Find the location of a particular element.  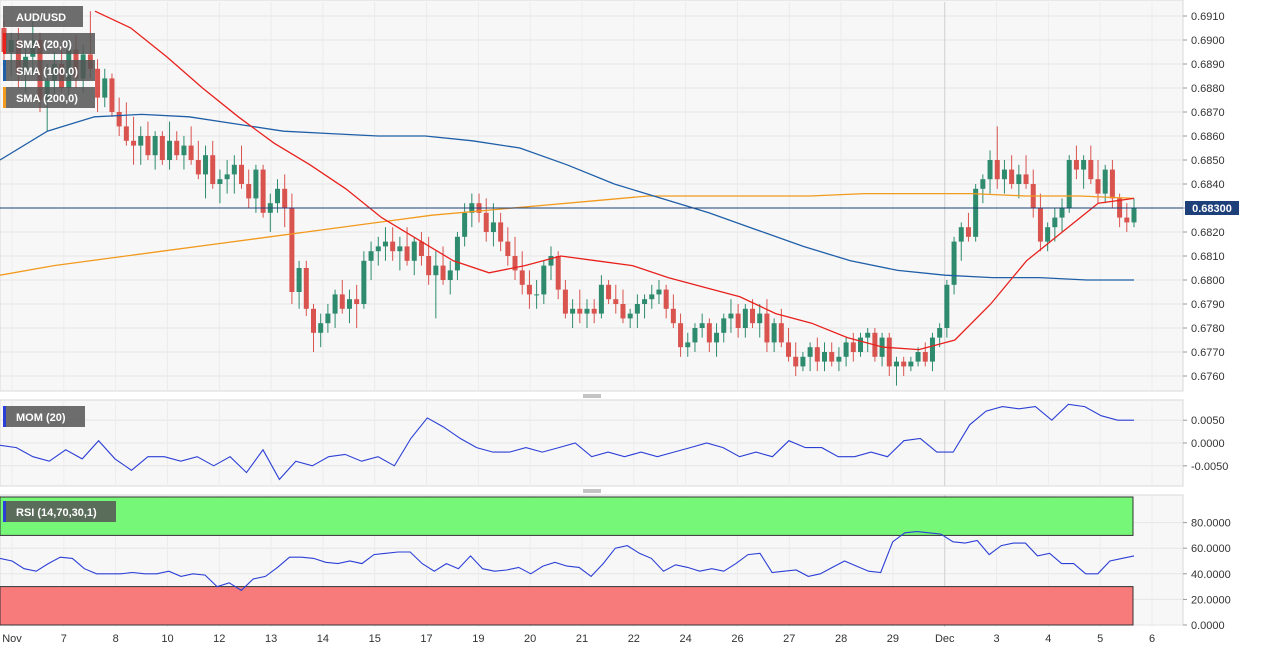

x-tick-label: 12 is located at coordinates (219, 639).